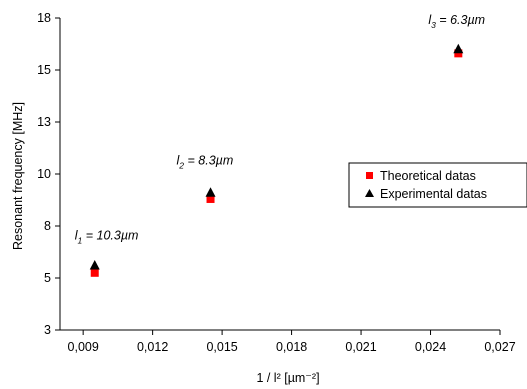 Image resolution: width=527 pixels, height=389 pixels. I want to click on legend-label-theoretical: Theoretical datas, so click(428, 176).